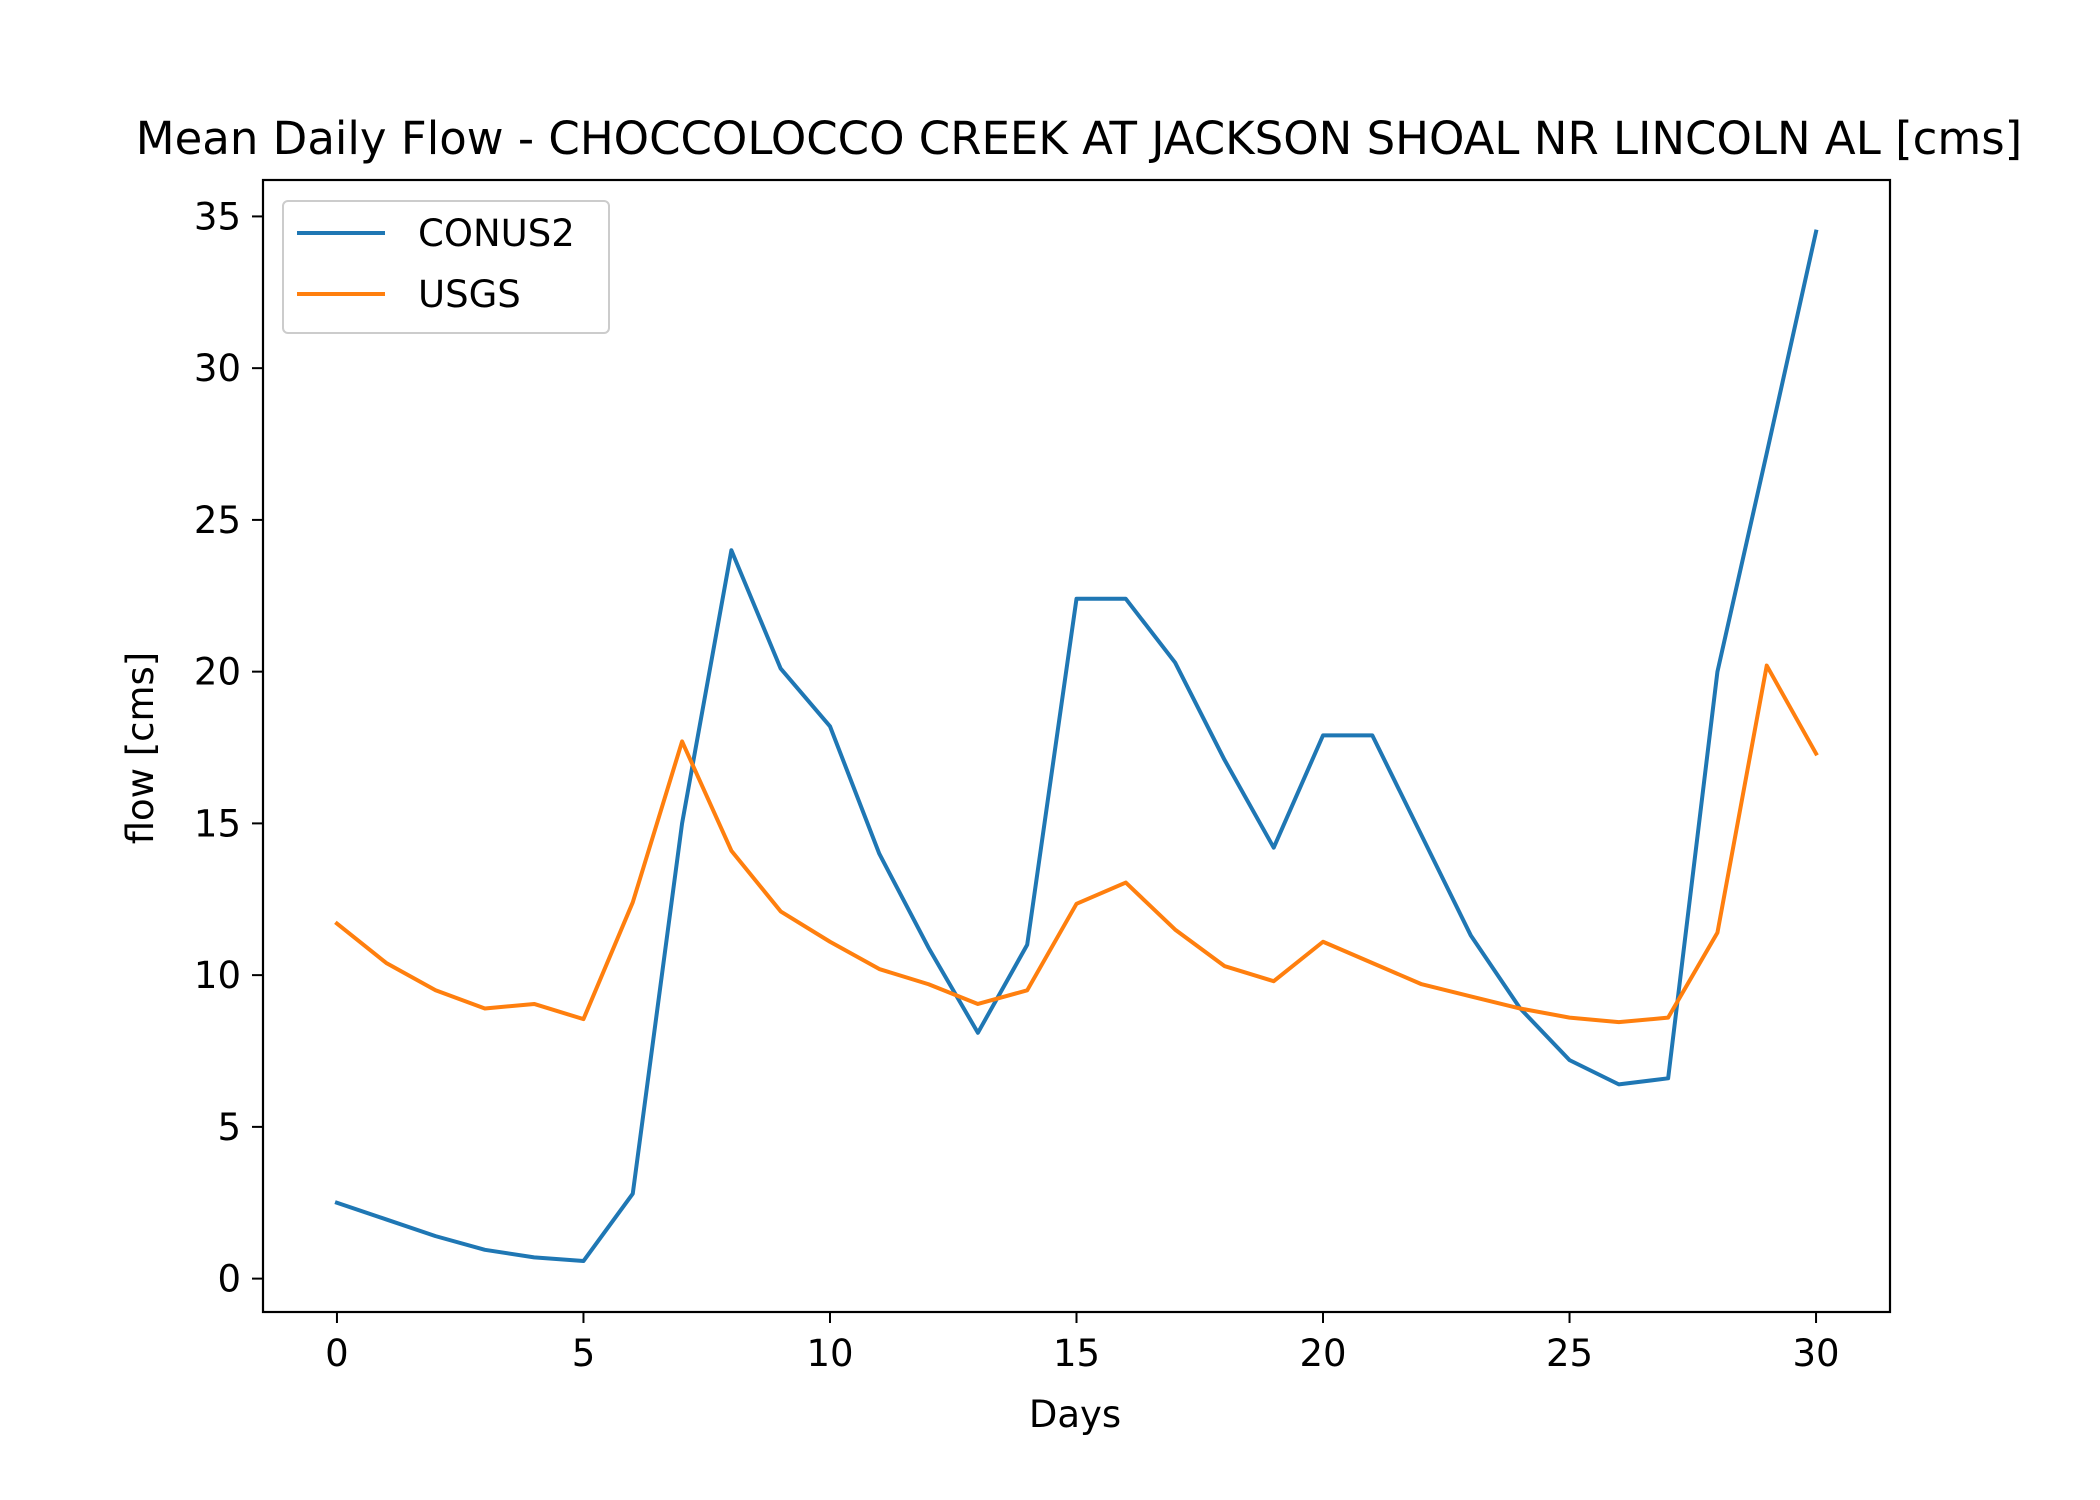 Image resolution: width=2100 pixels, height=1500 pixels. What do you see at coordinates (496, 233) in the screenshot?
I see `legend-label-conus2: CONUS2` at bounding box center [496, 233].